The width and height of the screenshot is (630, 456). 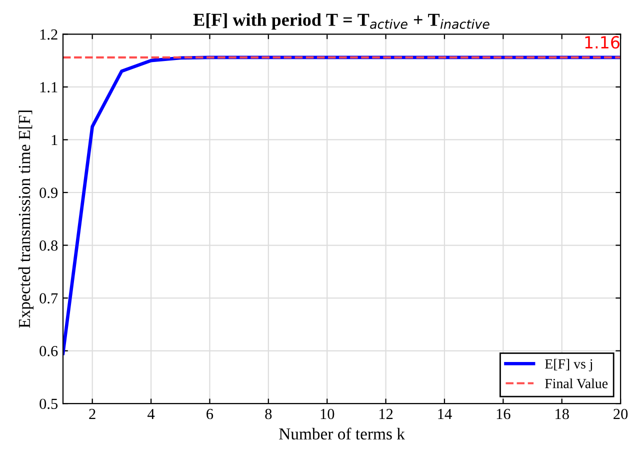 What do you see at coordinates (576, 383) in the screenshot?
I see `legend-label: Final Value` at bounding box center [576, 383].